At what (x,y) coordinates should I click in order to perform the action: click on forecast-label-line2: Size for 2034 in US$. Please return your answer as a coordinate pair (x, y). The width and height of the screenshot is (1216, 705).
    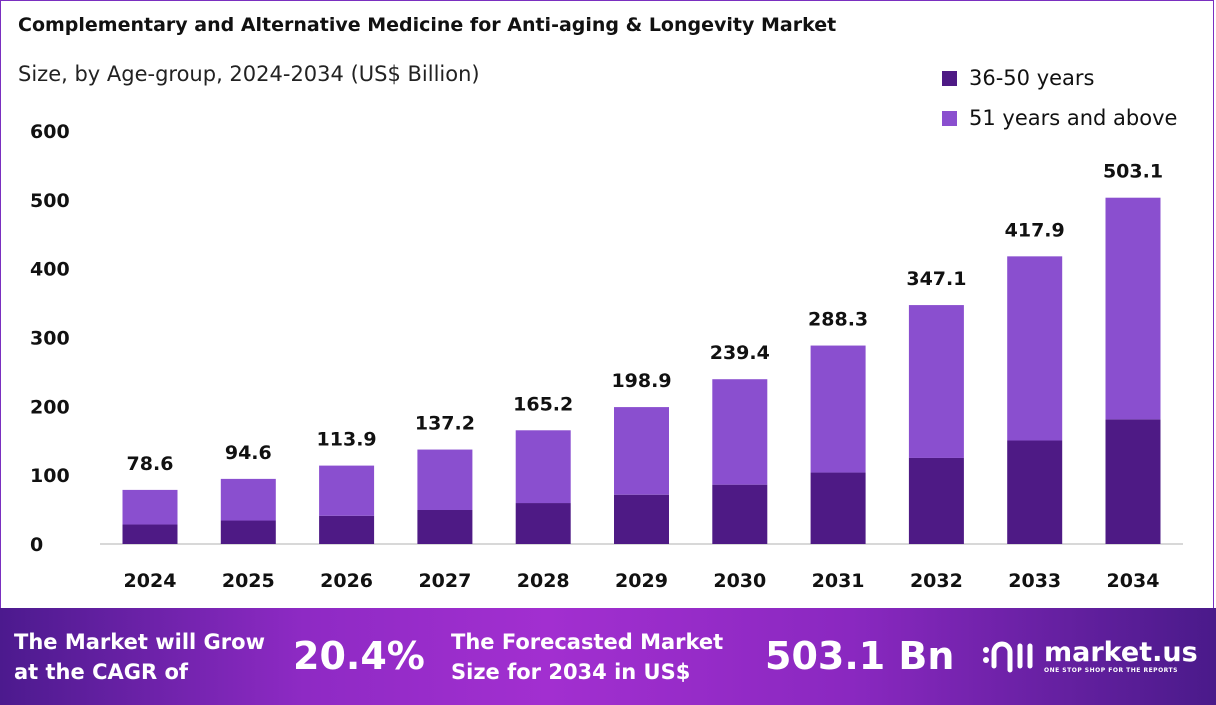
    Looking at the image, I should click on (571, 672).